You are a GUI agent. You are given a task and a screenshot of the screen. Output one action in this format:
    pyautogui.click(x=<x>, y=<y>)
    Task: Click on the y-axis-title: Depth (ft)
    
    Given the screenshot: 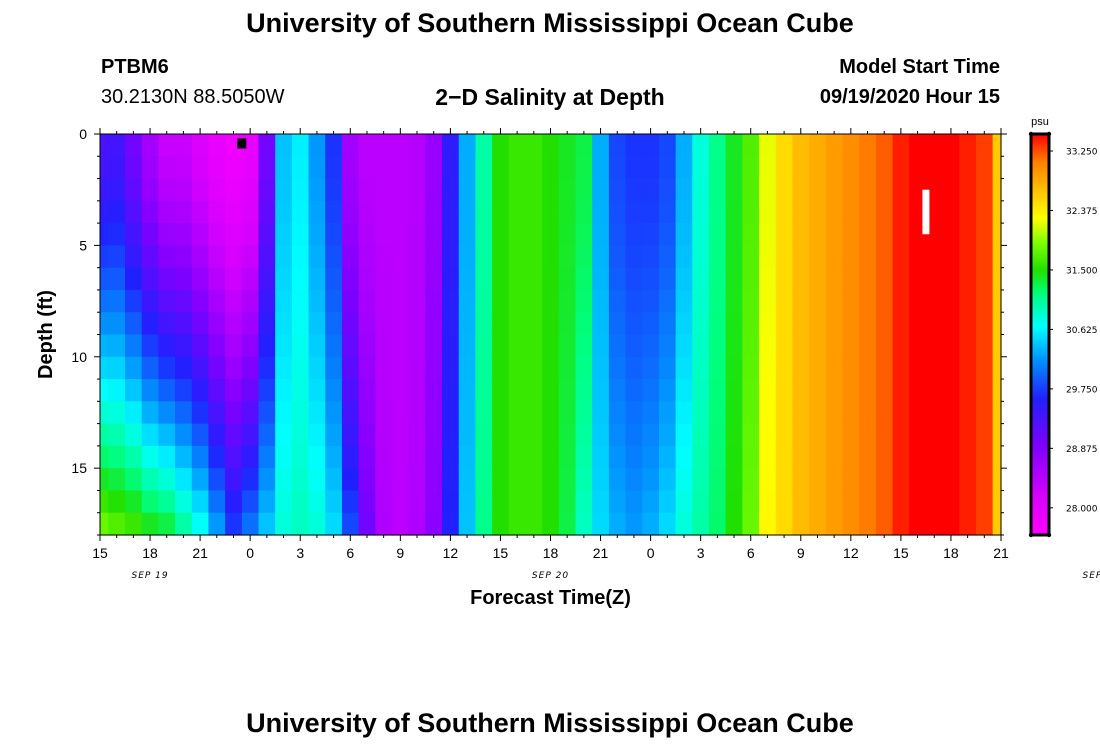 What is the action you would take?
    pyautogui.click(x=46, y=334)
    